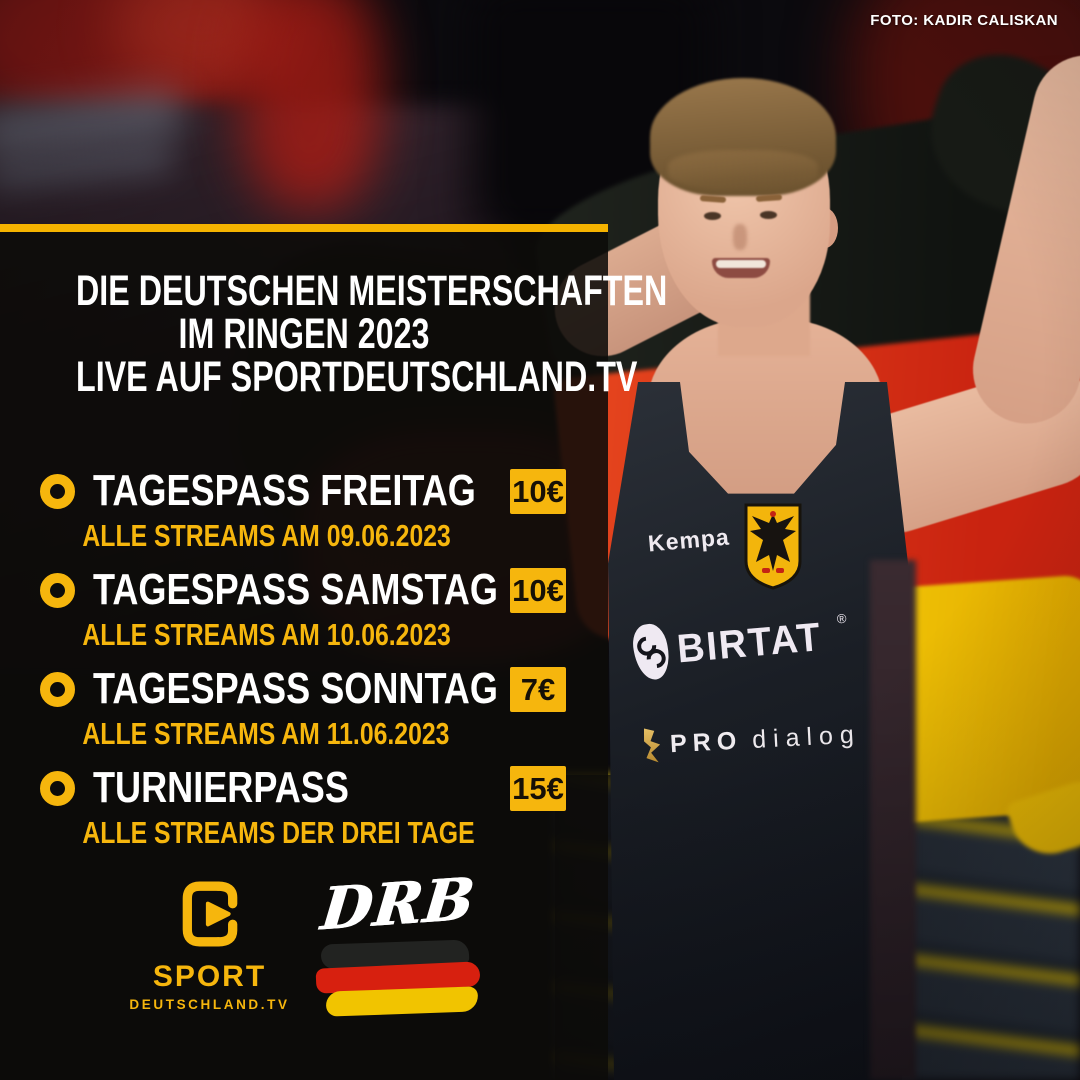  What do you see at coordinates (266, 733) in the screenshot?
I see `pass-subtitle: ALLE STREAMS AM 11.06.2023` at bounding box center [266, 733].